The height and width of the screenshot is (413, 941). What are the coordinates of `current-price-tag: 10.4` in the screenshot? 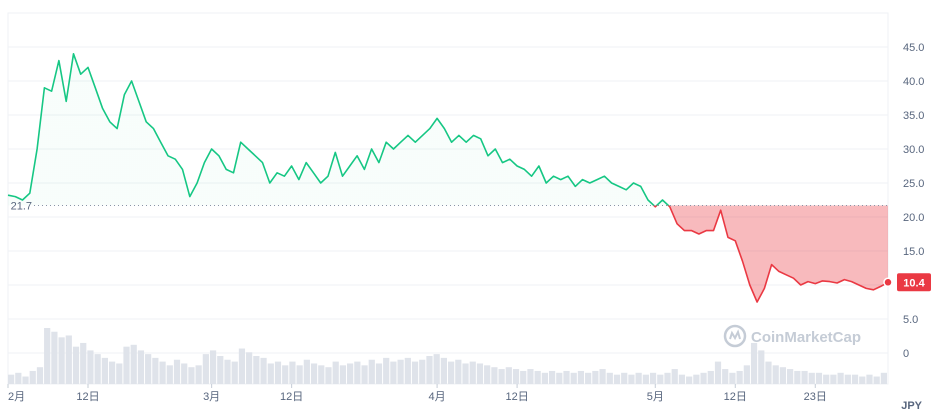 It's located at (907, 282).